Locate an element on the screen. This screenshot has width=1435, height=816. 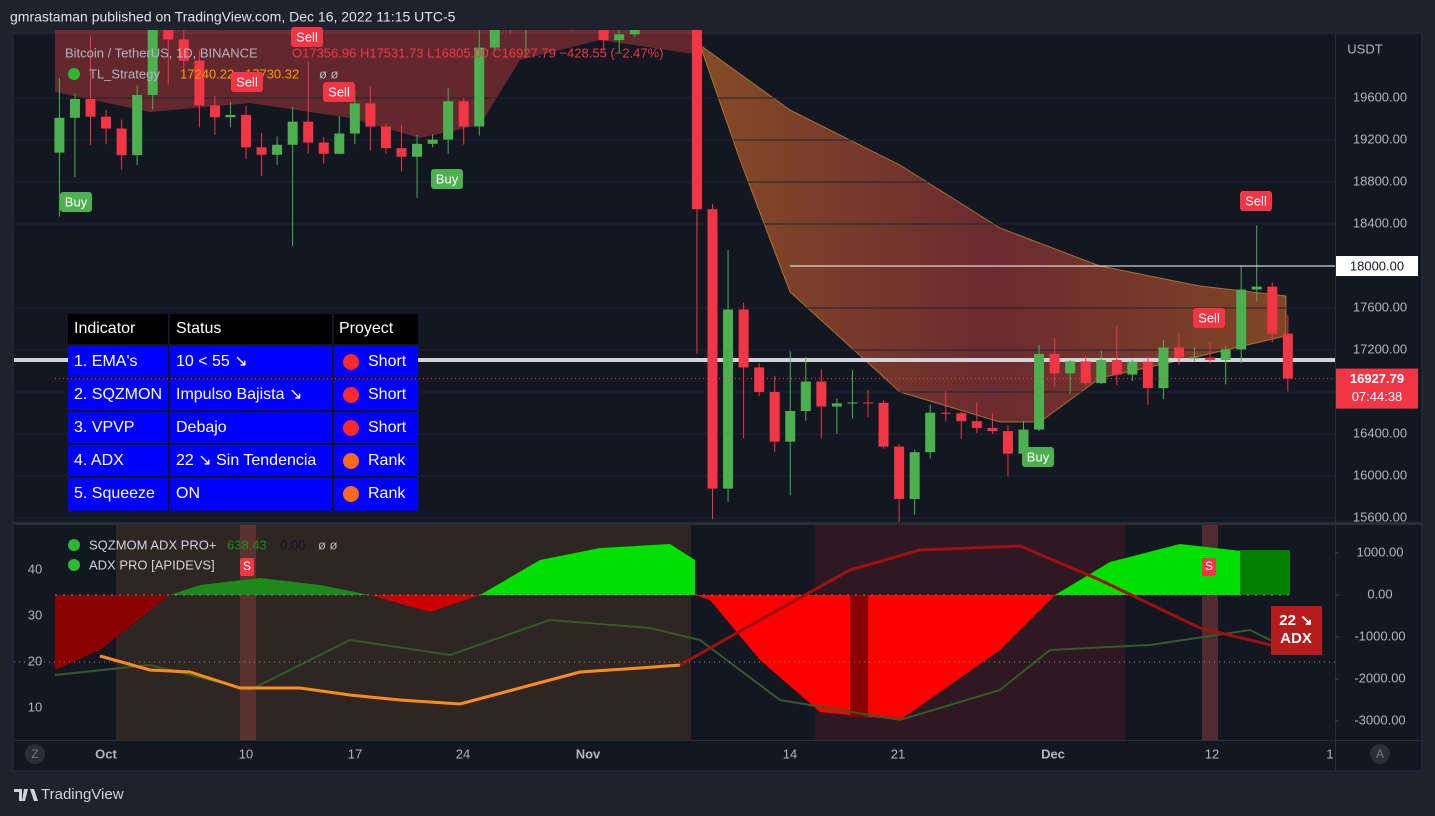
price-tick-label: 17600.00 is located at coordinates (1380, 306).